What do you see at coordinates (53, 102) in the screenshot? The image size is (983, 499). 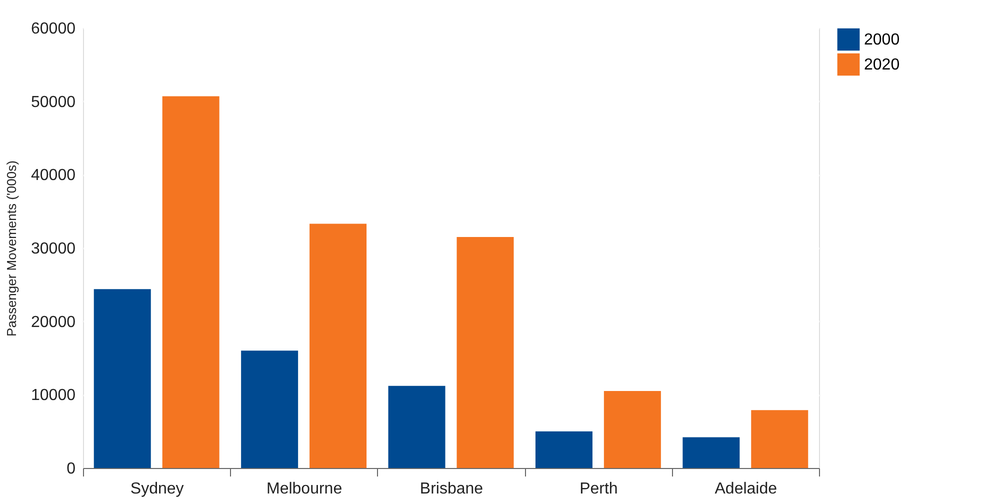 I see `y-tick-label: 50000` at bounding box center [53, 102].